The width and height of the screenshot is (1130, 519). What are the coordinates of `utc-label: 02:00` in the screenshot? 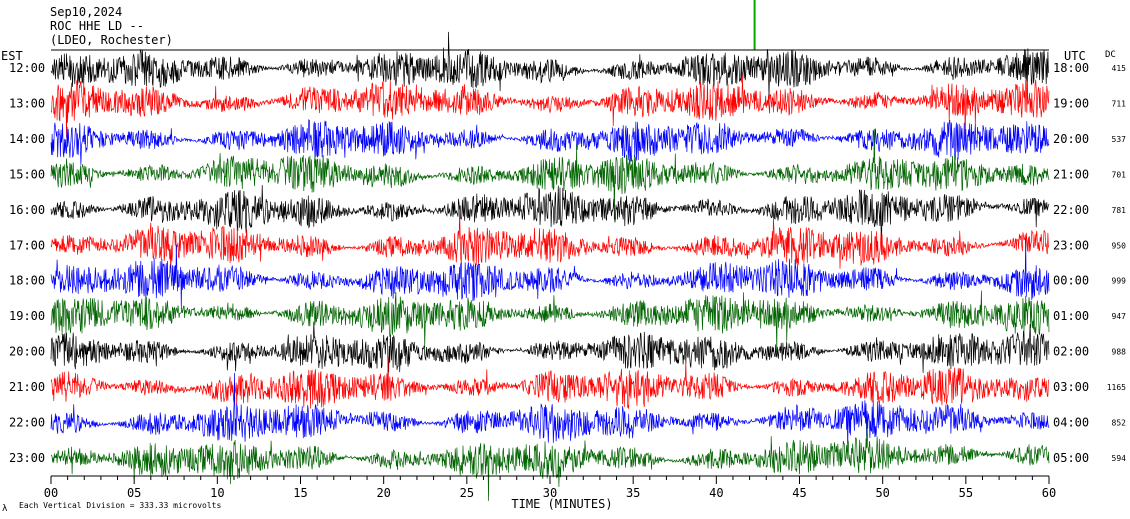 It's located at (1071, 352).